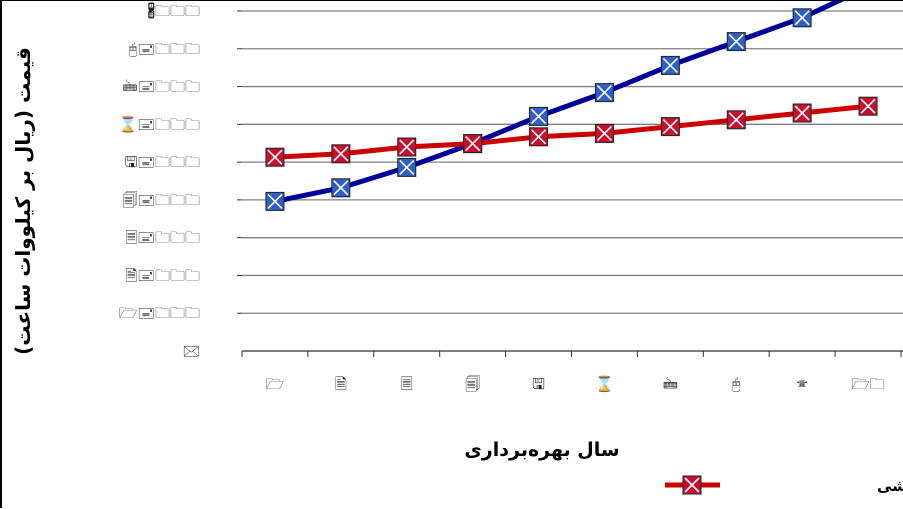  I want to click on x-tick-label: 🗏, so click(407, 384).